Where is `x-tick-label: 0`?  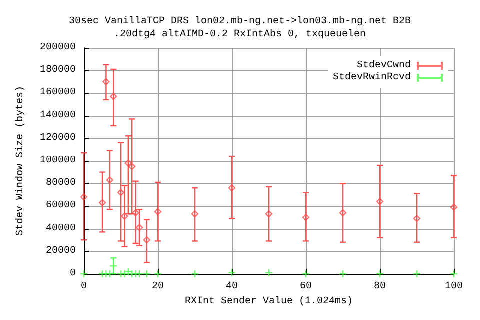 x-tick-label: 0 is located at coordinates (84, 287).